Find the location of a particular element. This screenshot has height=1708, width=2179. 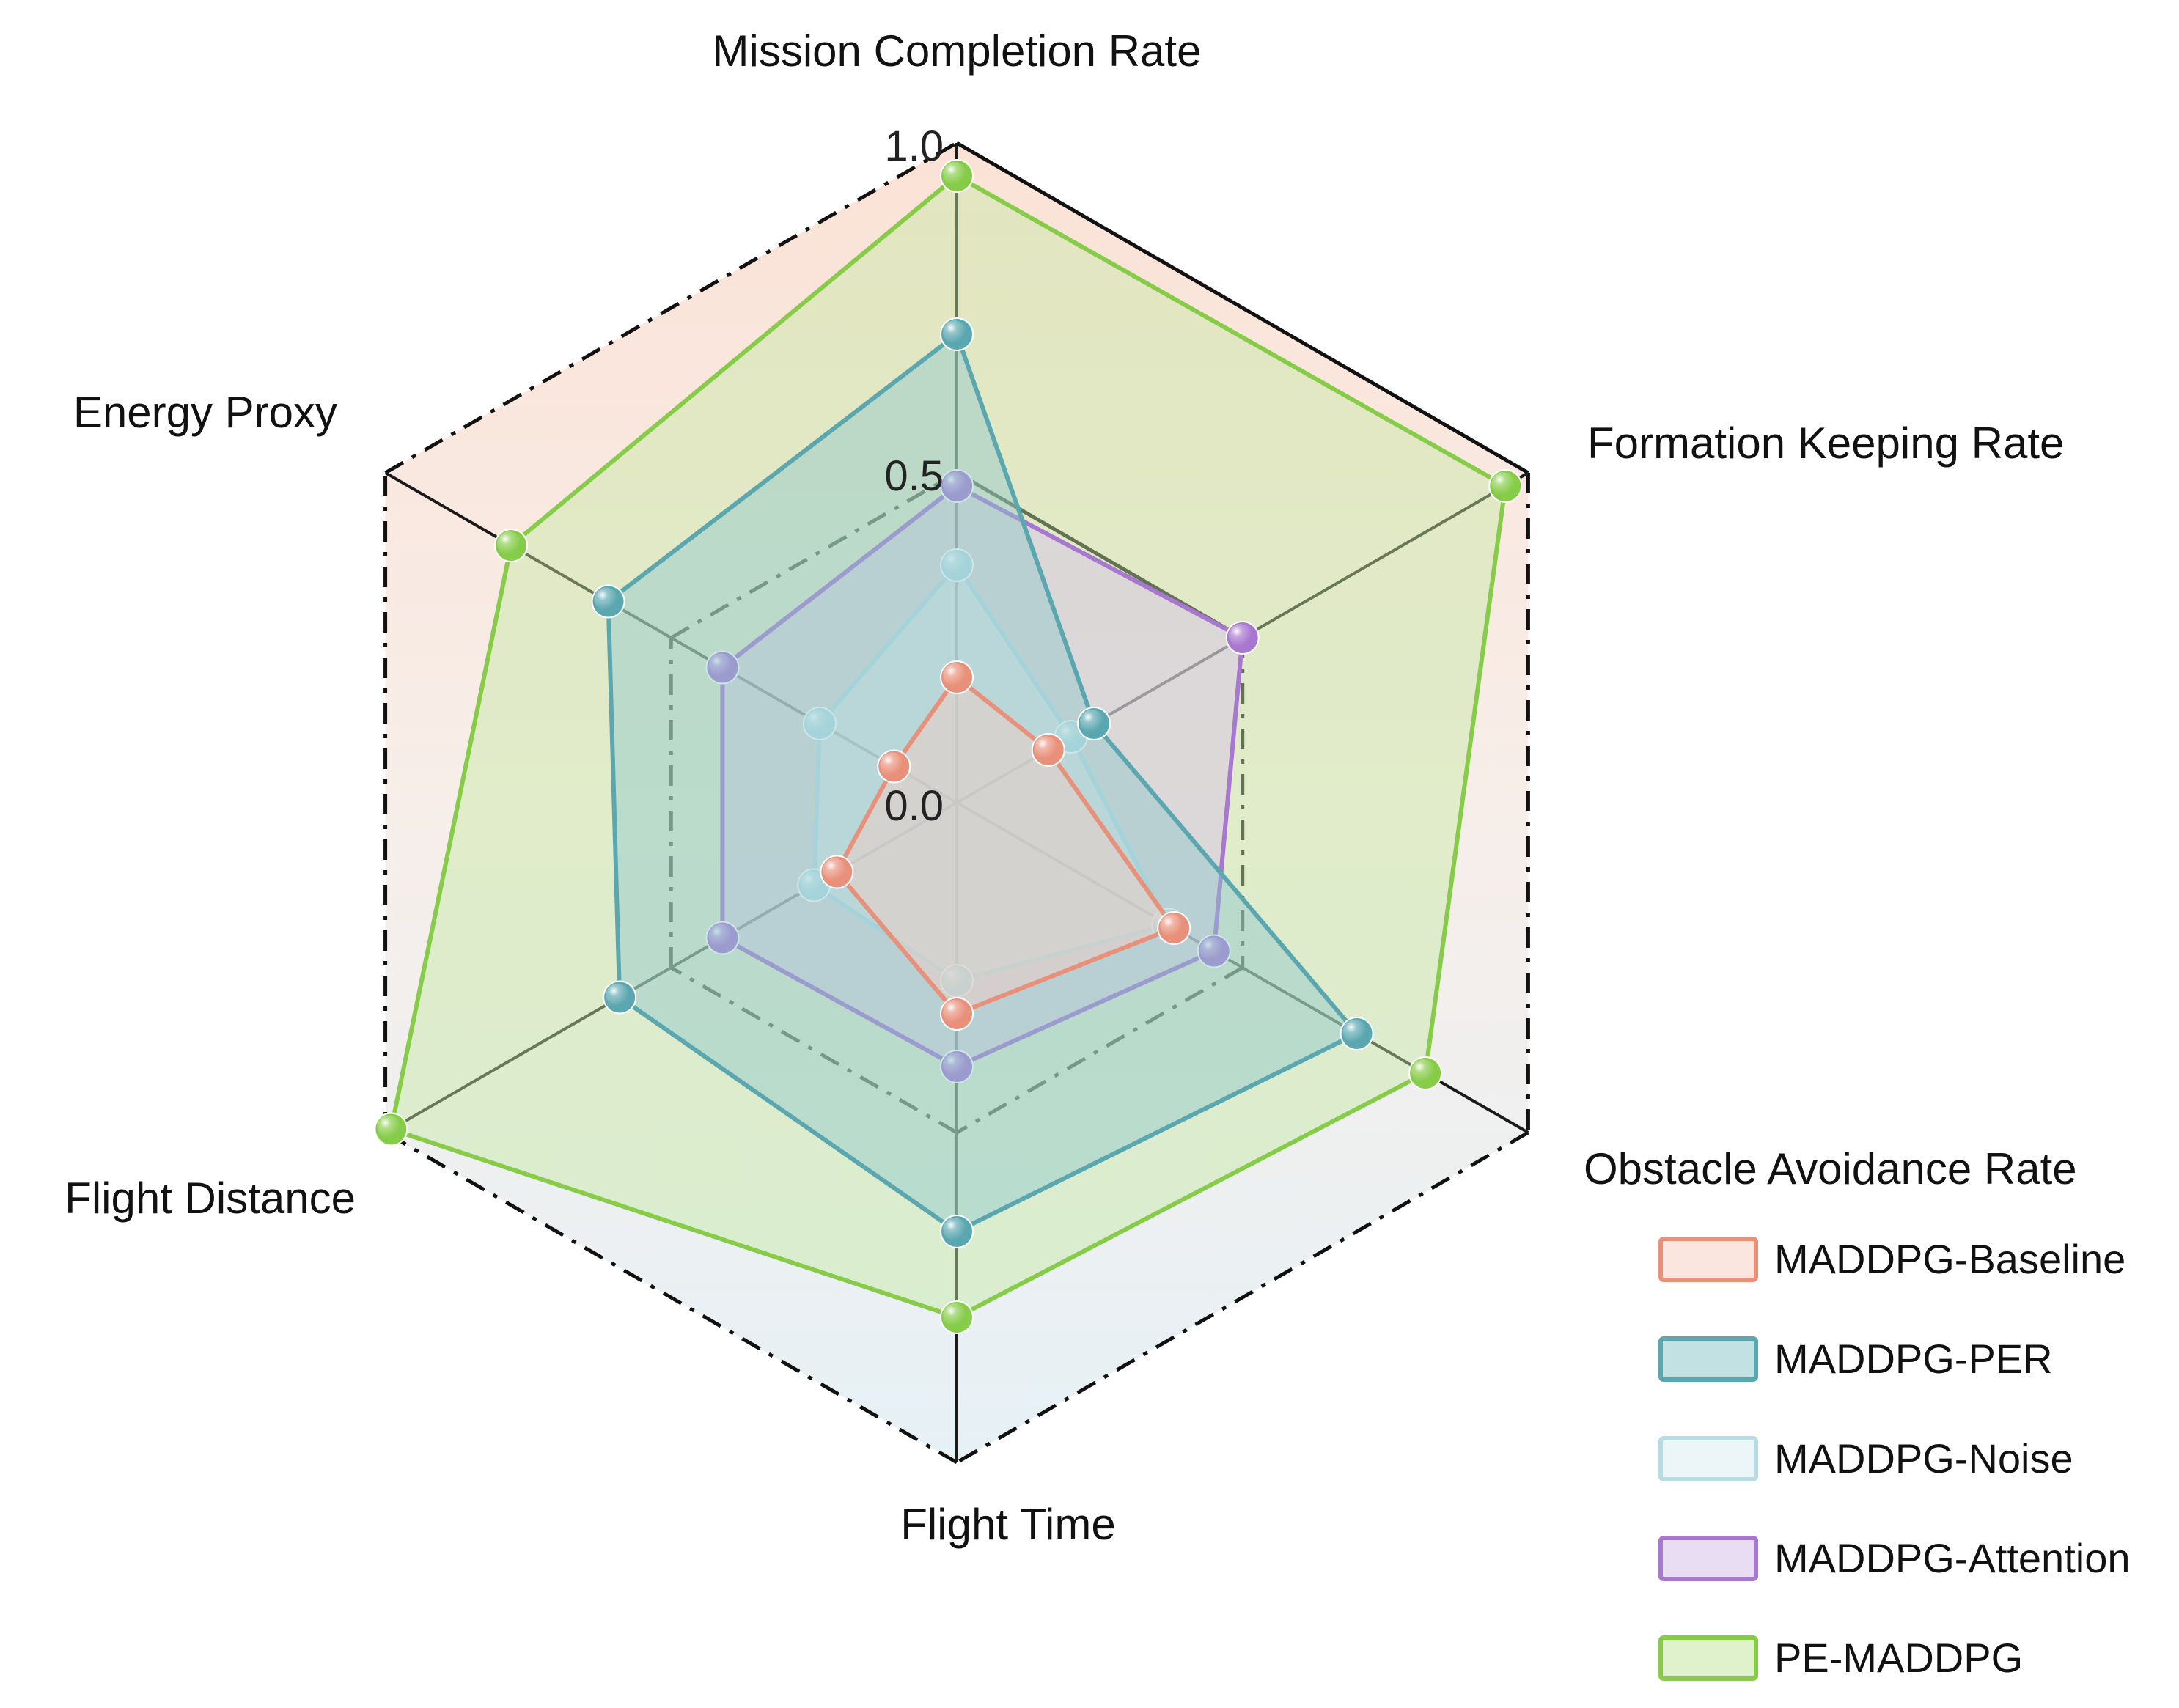

tick-label-0-0: 0.0 is located at coordinates (914, 806).